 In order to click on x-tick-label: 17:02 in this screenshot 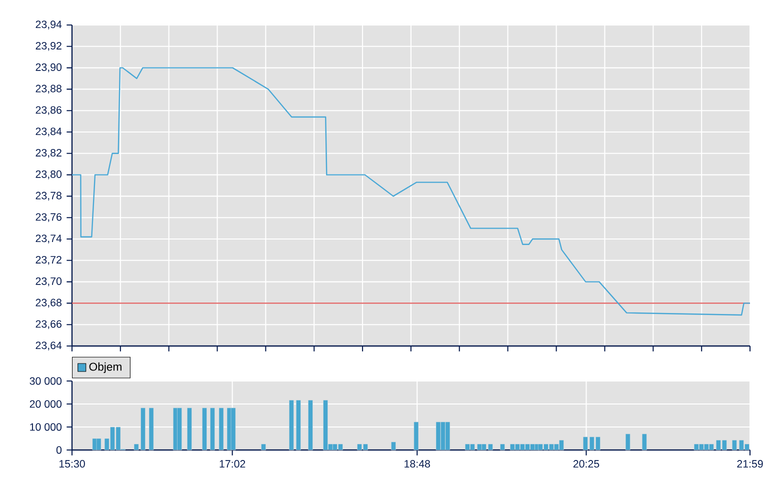, I will do `click(233, 464)`.